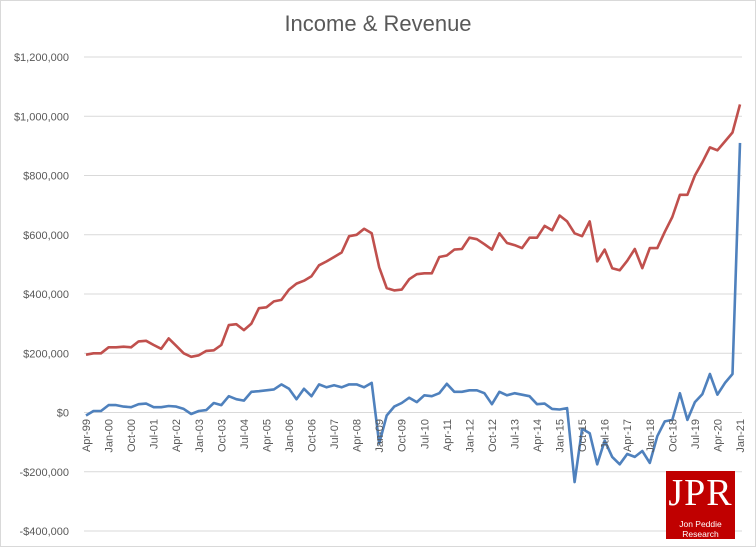 Image resolution: width=756 pixels, height=547 pixels. I want to click on x-tick-label: Jul-10, so click(425, 434).